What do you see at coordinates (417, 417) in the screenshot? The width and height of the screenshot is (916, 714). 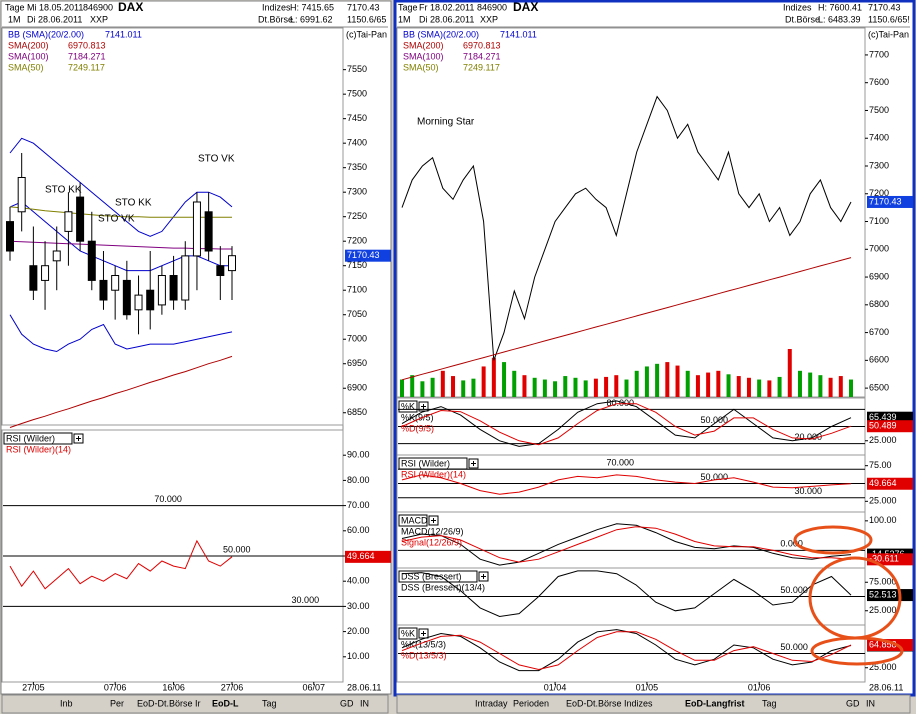 I see `series-name: %K(9/5)` at bounding box center [417, 417].